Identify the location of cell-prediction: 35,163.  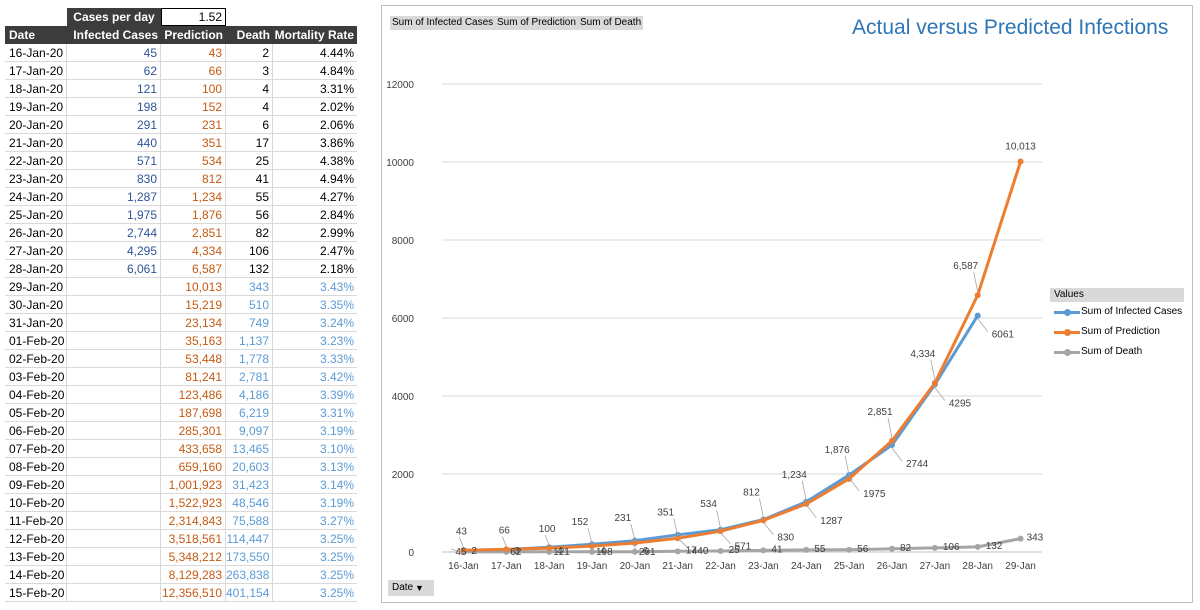
(193, 341).